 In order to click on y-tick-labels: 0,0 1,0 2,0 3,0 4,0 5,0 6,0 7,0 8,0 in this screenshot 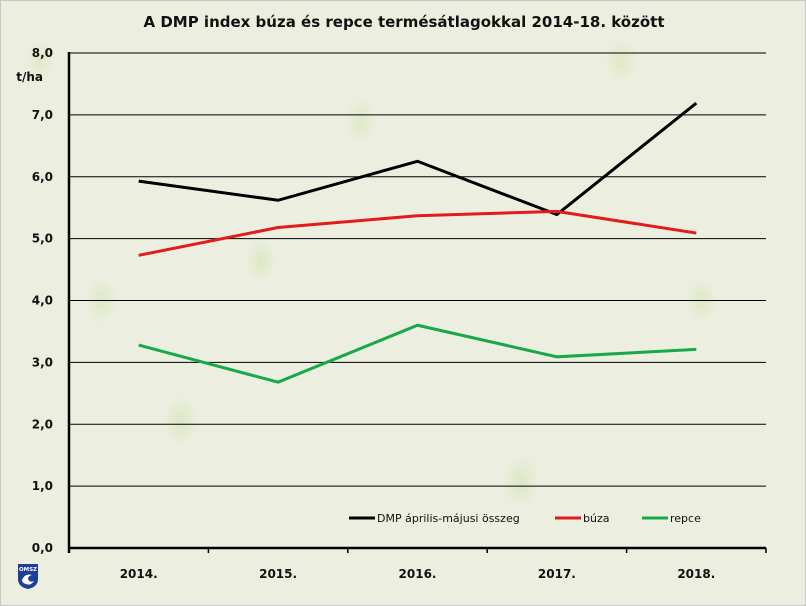, I will do `click(42, 300)`.